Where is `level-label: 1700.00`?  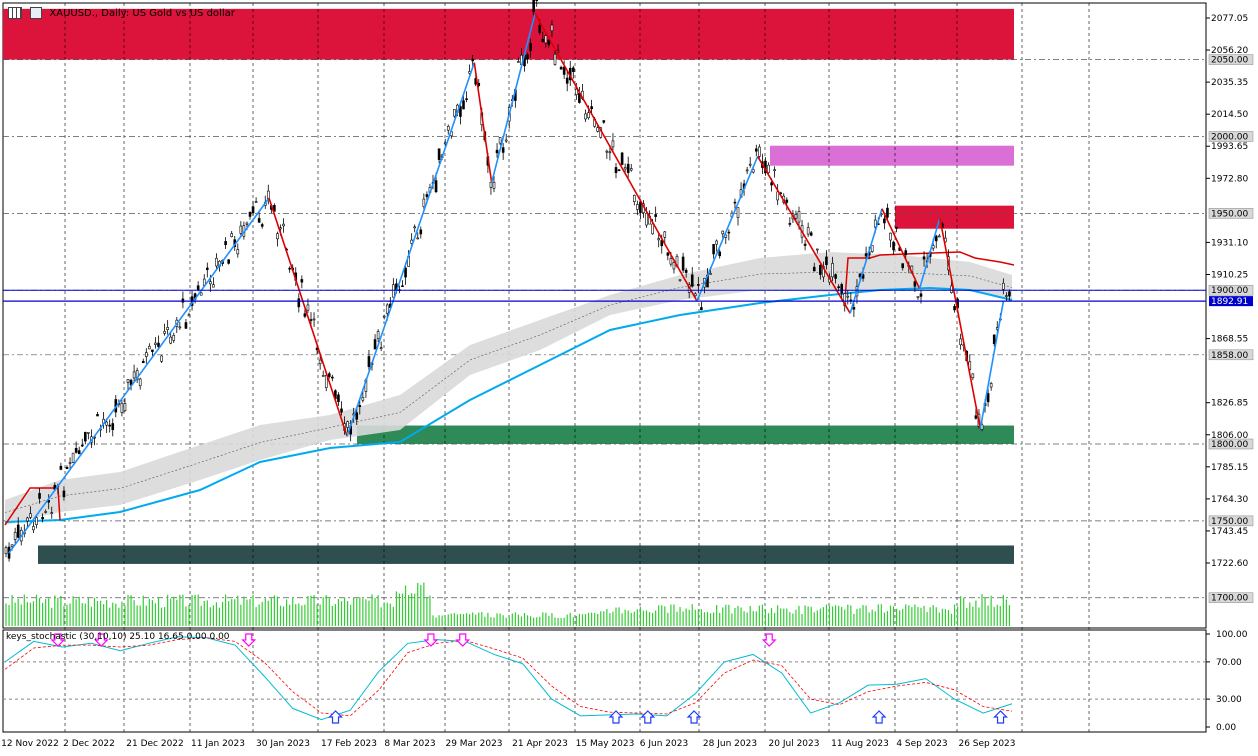 level-label: 1700.00 is located at coordinates (1229, 599).